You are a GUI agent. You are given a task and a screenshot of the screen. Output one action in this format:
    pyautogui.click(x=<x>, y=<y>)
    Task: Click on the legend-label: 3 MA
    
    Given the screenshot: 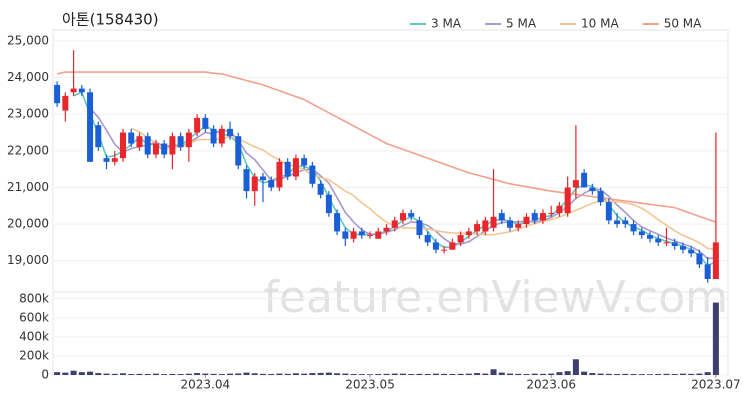 What is the action you would take?
    pyautogui.click(x=446, y=24)
    